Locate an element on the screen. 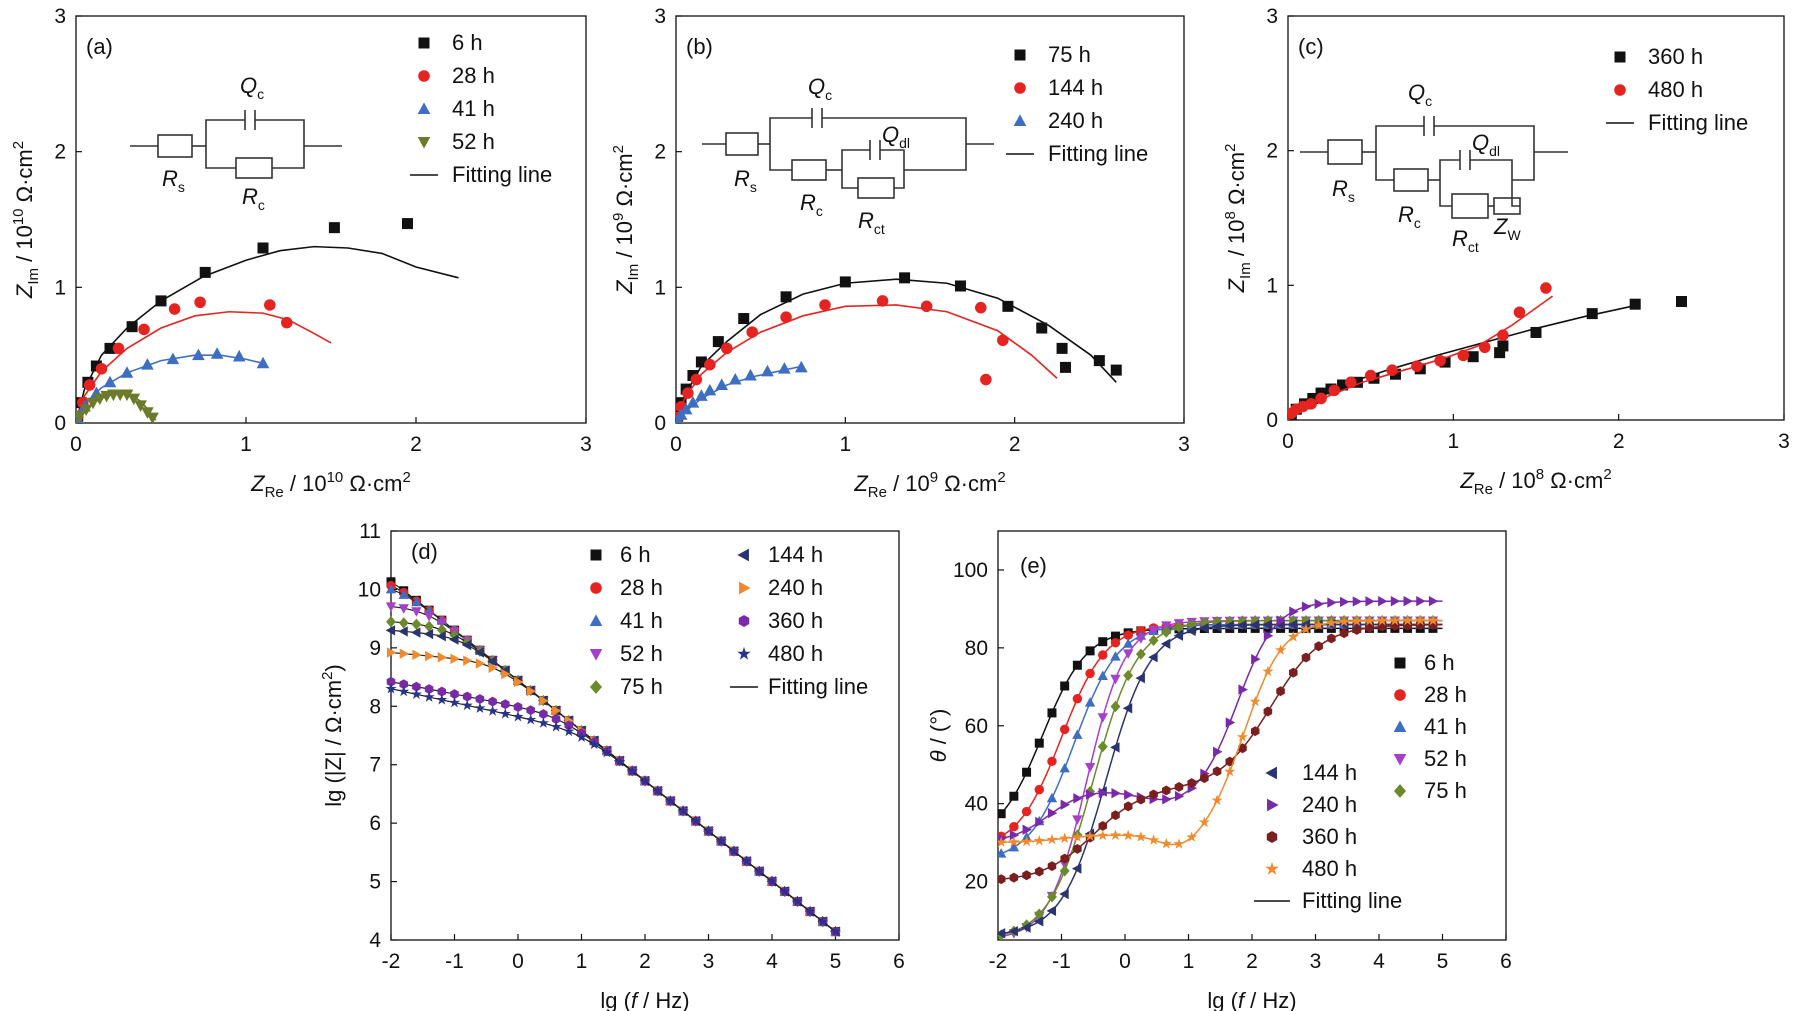 The height and width of the screenshot is (1011, 1795). x-axis-title: ZRe / 108 Ω·cm2 is located at coordinates (1535, 482).